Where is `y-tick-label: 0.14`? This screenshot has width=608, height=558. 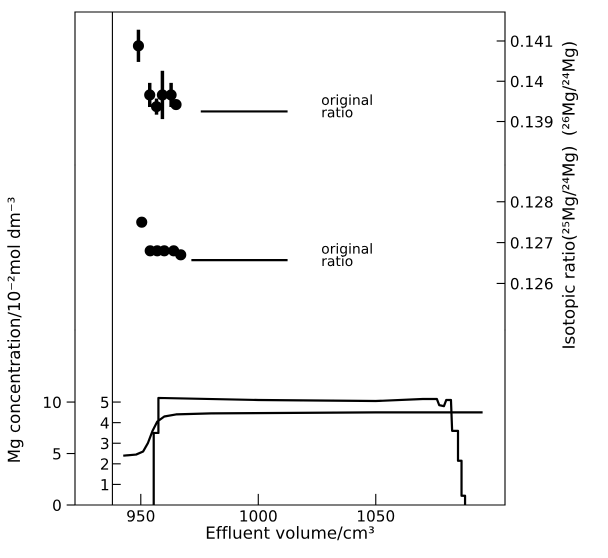
y-tick-label: 0.14 is located at coordinates (527, 82).